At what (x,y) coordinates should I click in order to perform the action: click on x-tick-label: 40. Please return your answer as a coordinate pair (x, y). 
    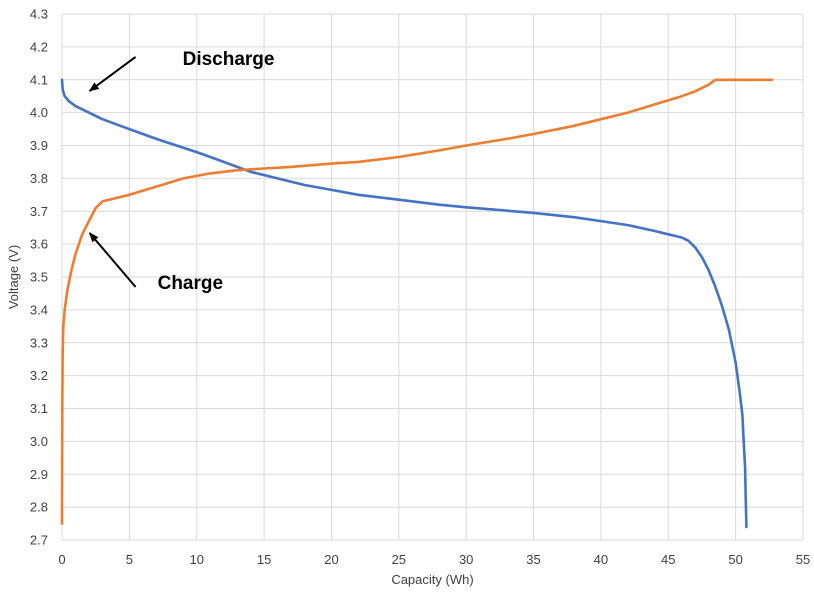
    Looking at the image, I should click on (601, 559).